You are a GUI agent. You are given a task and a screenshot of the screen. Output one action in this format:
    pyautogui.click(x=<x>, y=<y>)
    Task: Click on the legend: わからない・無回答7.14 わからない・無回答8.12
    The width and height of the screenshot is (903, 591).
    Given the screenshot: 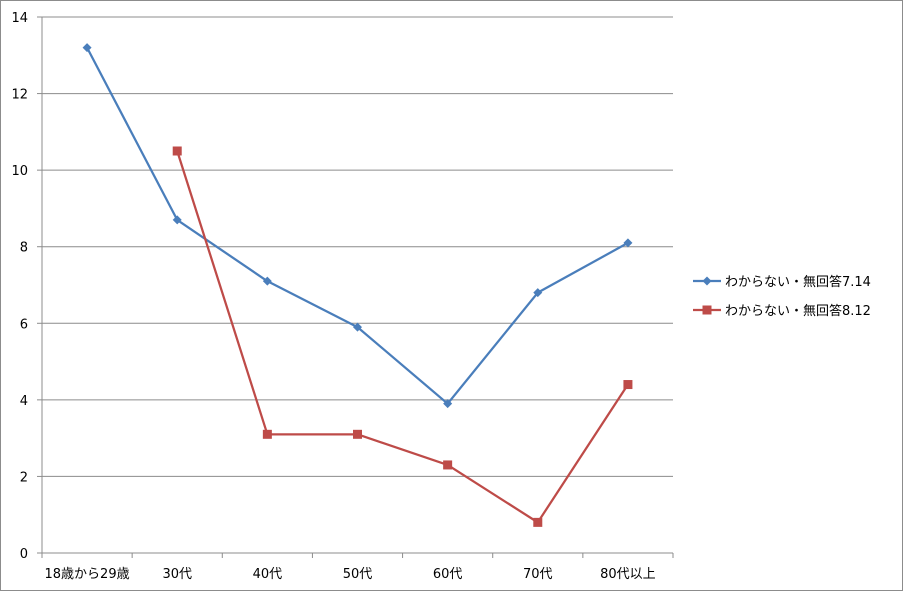 What is the action you would take?
    pyautogui.click(x=782, y=296)
    